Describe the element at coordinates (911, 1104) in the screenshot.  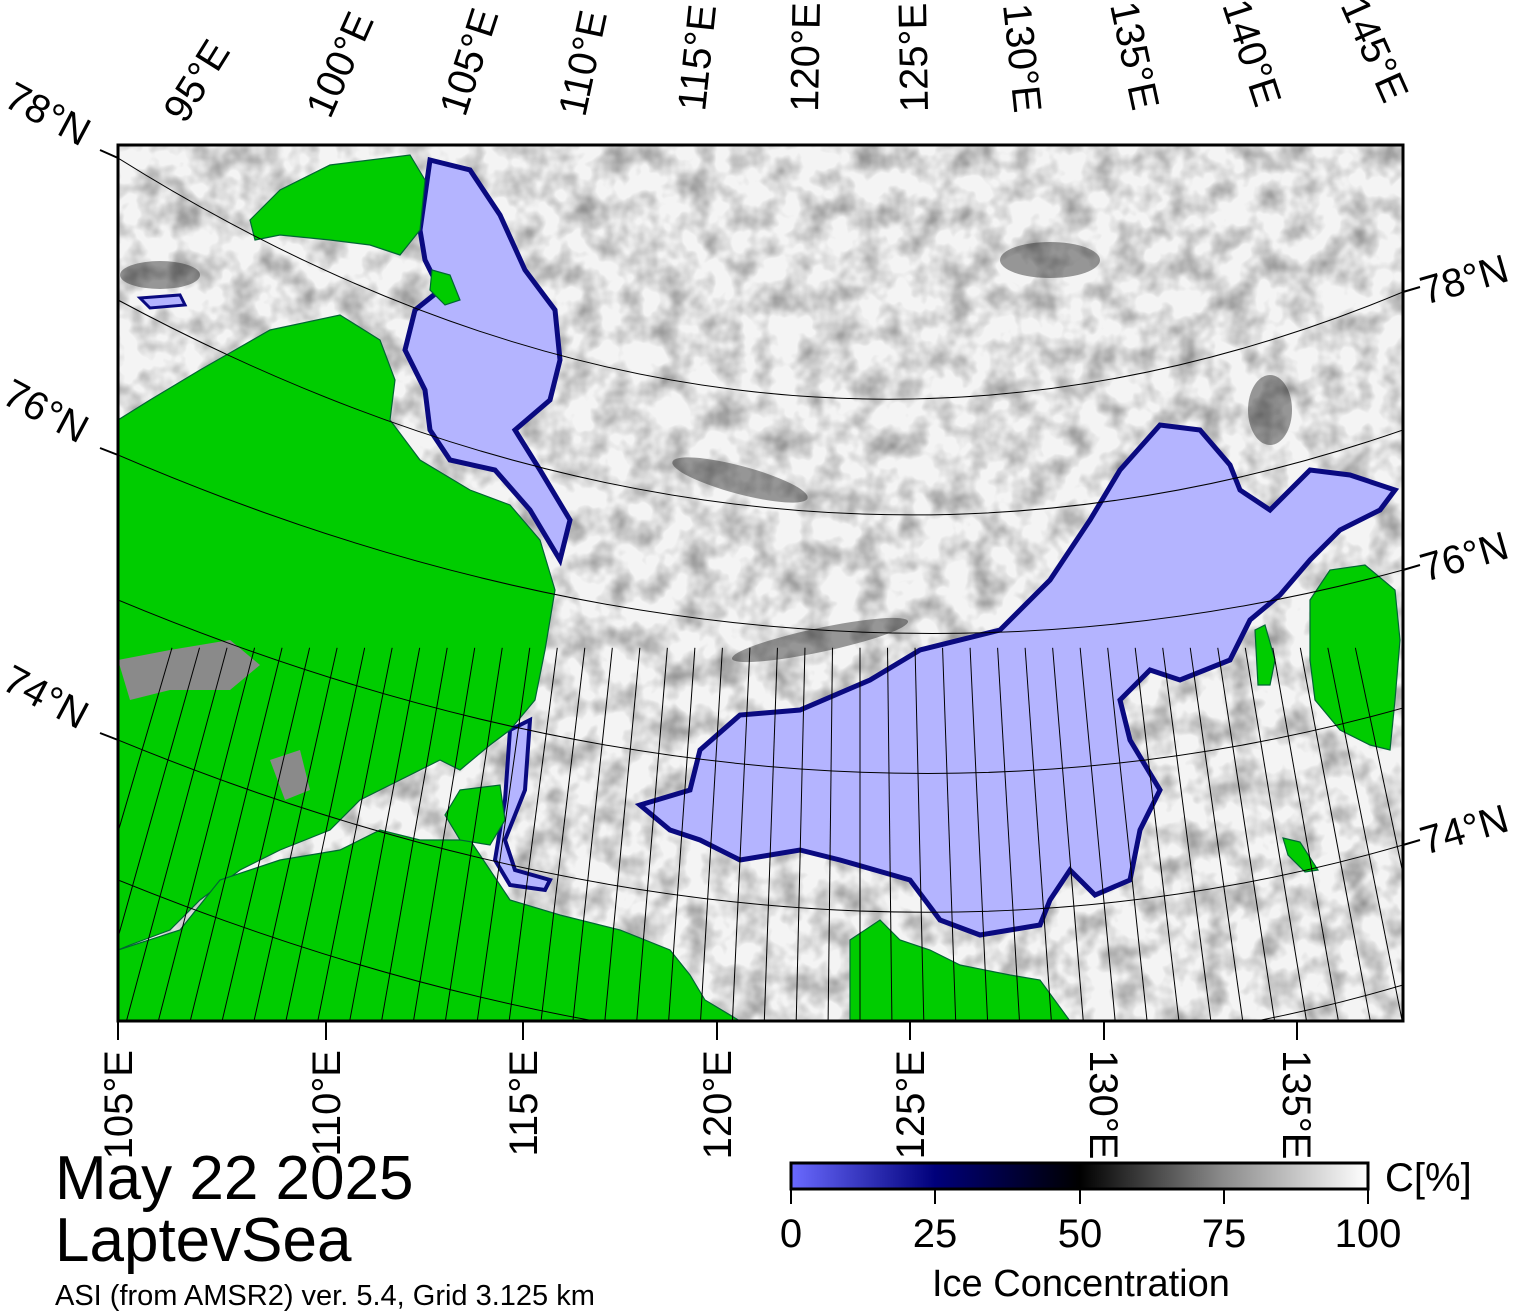
I see `bottom-lon-label: 125°E` at that location.